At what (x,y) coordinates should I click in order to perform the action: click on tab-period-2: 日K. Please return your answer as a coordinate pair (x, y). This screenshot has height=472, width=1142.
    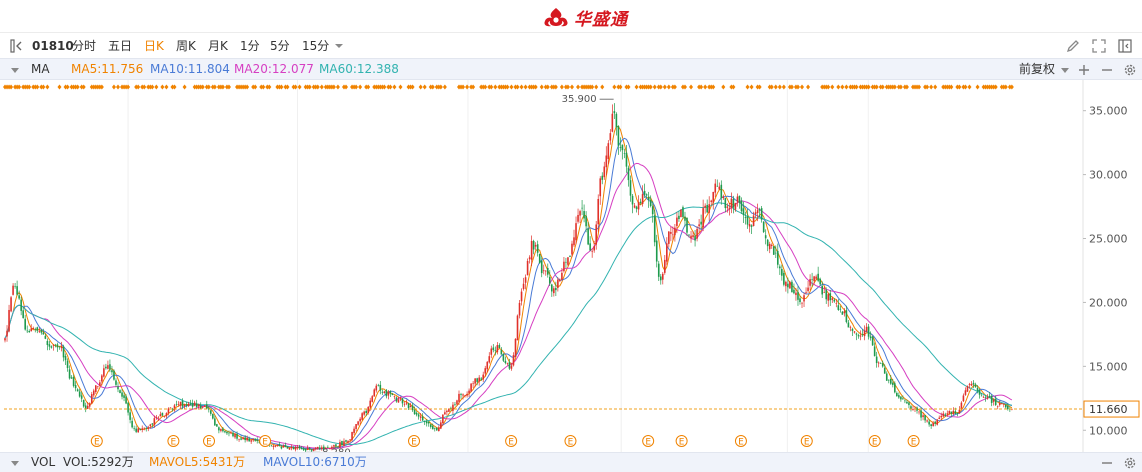
    Looking at the image, I should click on (154, 46).